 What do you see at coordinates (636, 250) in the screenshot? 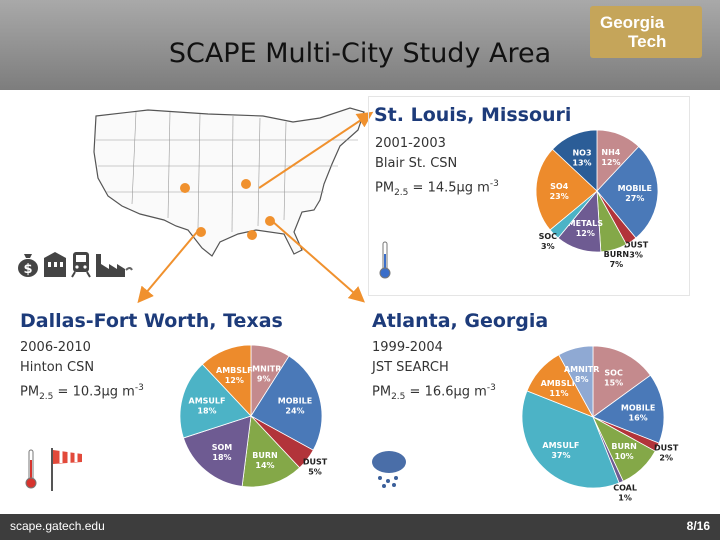
I see `pie-label-dust: DUST 3%` at bounding box center [636, 250].